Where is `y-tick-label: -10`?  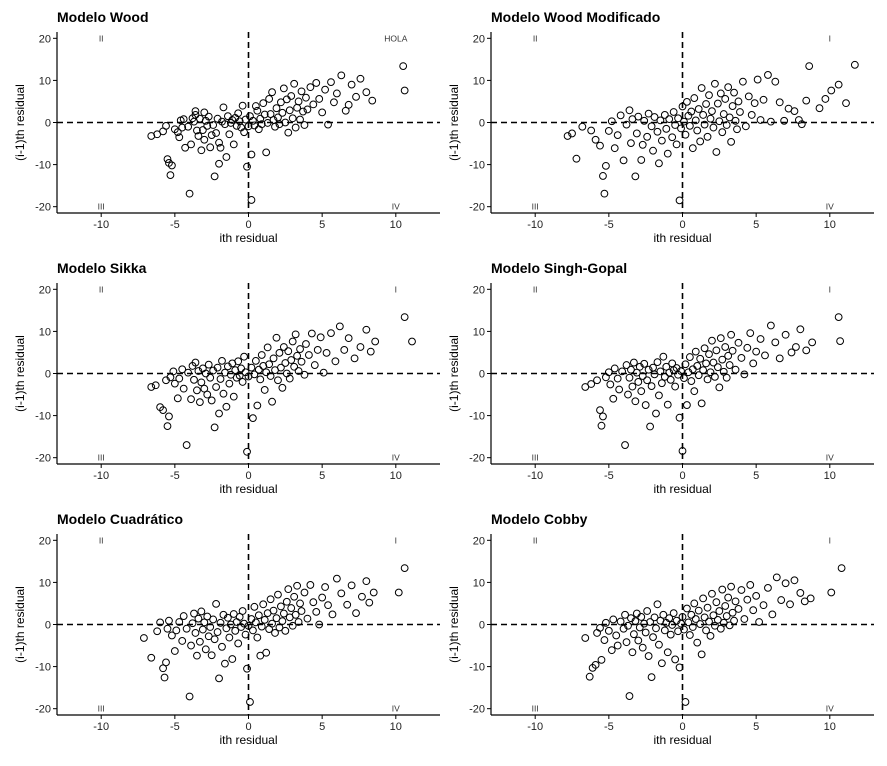 y-tick-label: -10 is located at coordinates (43, 166).